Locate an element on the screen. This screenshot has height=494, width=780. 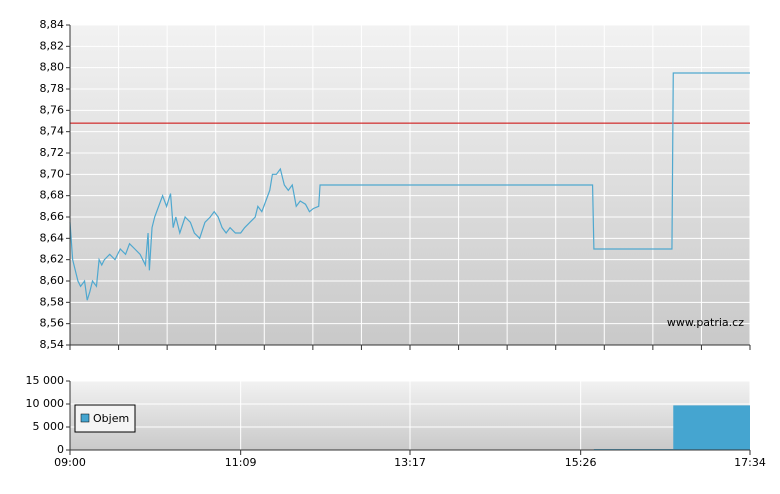
y-tick-label: 8,84 is located at coordinates (52, 24).